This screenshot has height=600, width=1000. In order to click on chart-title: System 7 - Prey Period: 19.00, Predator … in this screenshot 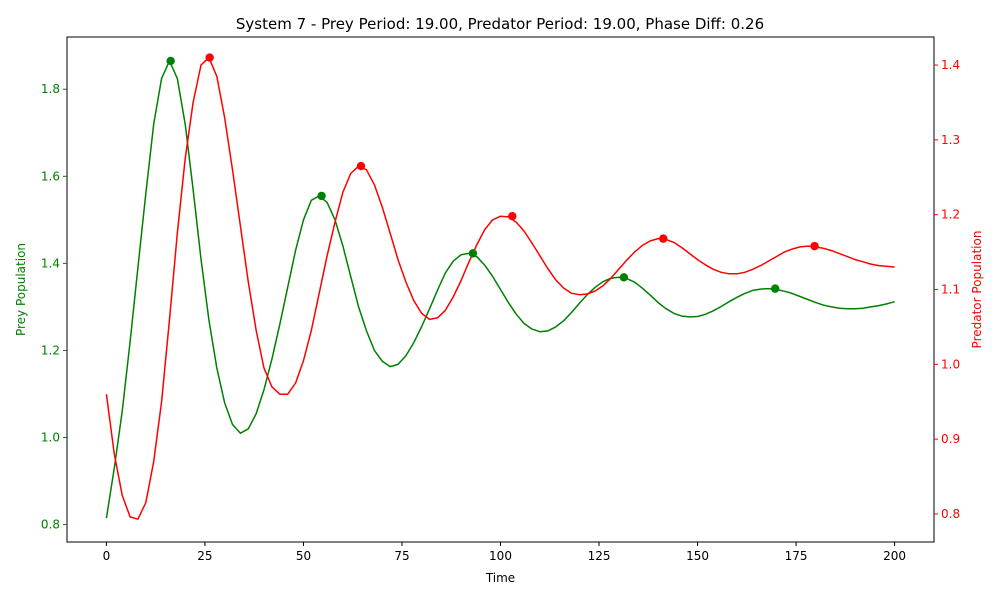, I will do `click(500, 24)`.